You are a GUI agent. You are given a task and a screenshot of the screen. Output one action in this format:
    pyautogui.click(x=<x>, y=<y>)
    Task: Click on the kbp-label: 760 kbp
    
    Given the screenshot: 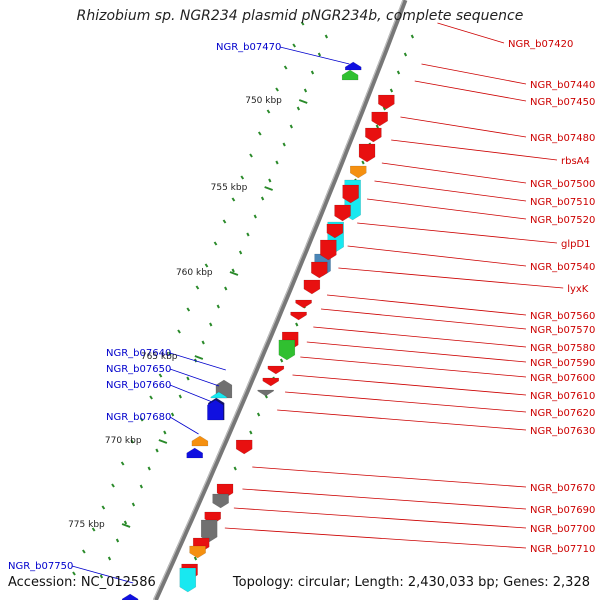 What is the action you would take?
    pyautogui.click(x=194, y=273)
    